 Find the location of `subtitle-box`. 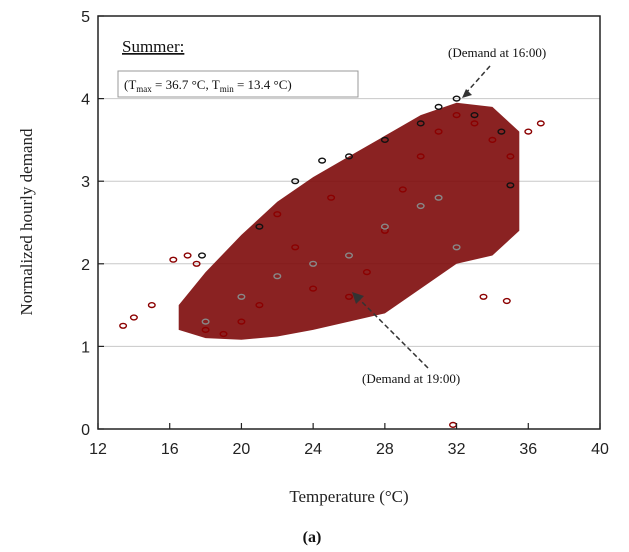

subtitle-box is located at coordinates (238, 84).